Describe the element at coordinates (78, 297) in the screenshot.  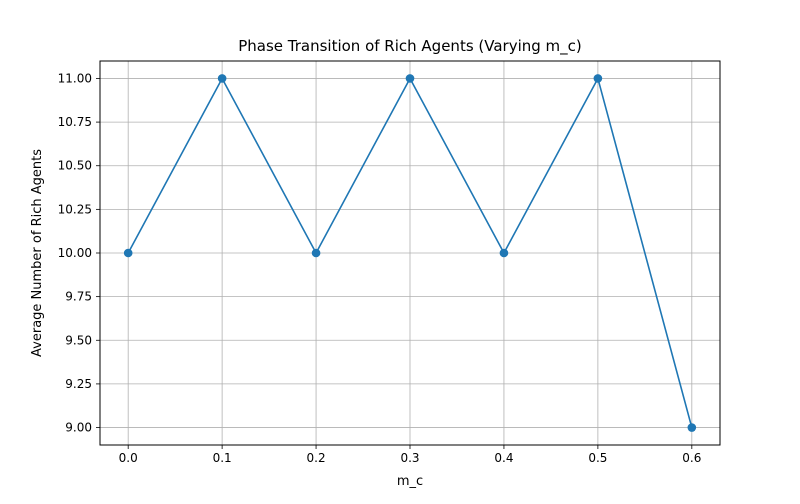
I see `y-tick-label: 9.75` at that location.